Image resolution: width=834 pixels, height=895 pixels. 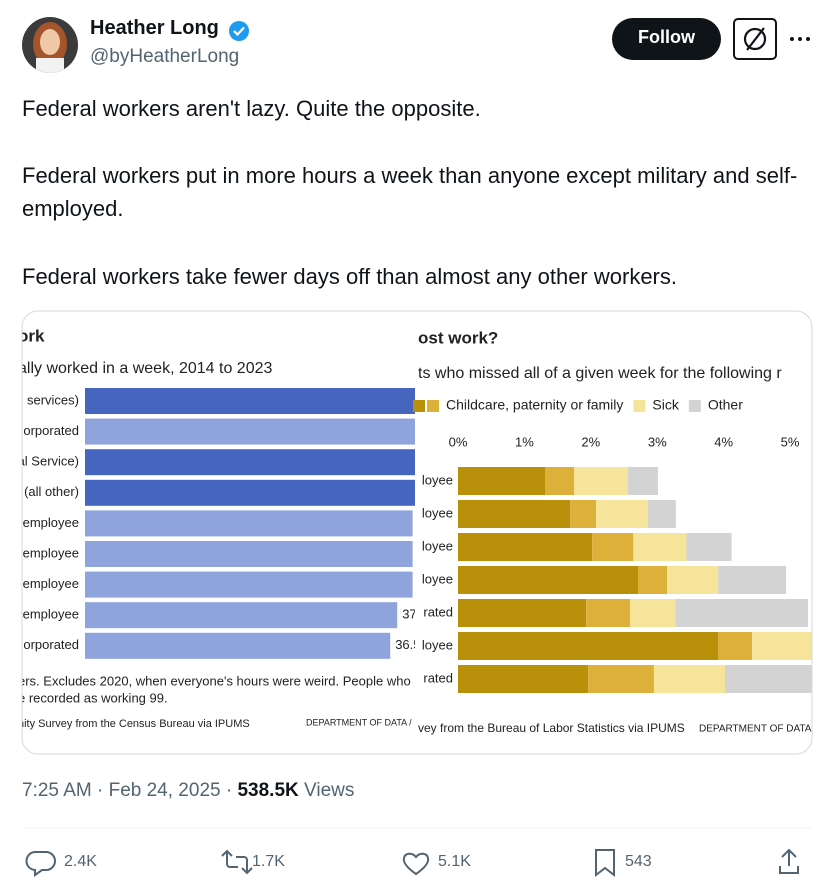 What do you see at coordinates (725, 405) in the screenshot?
I see `legend-label: Other` at bounding box center [725, 405].